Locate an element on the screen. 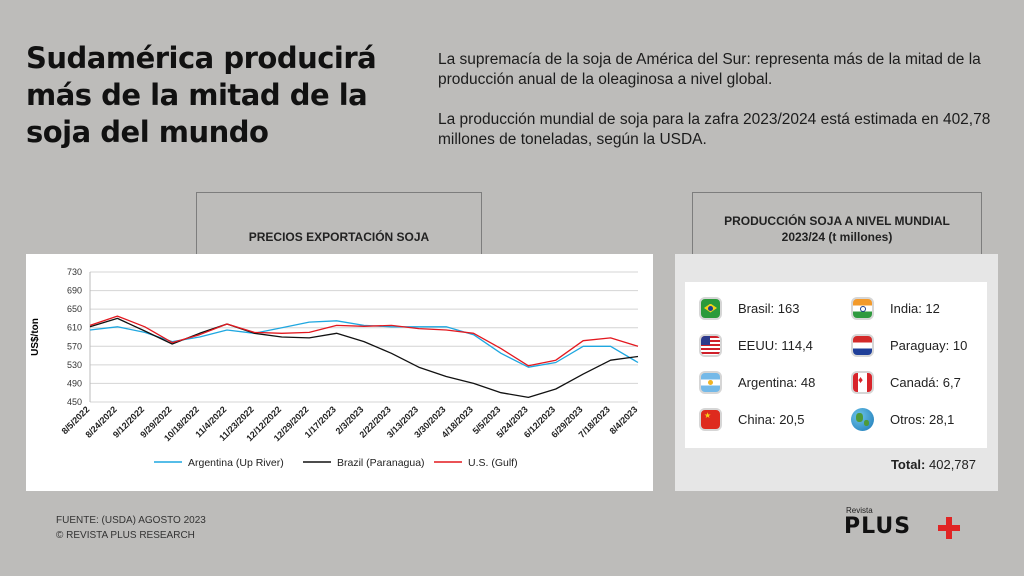  item-label: Paraguay: 10 is located at coordinates (929, 345).